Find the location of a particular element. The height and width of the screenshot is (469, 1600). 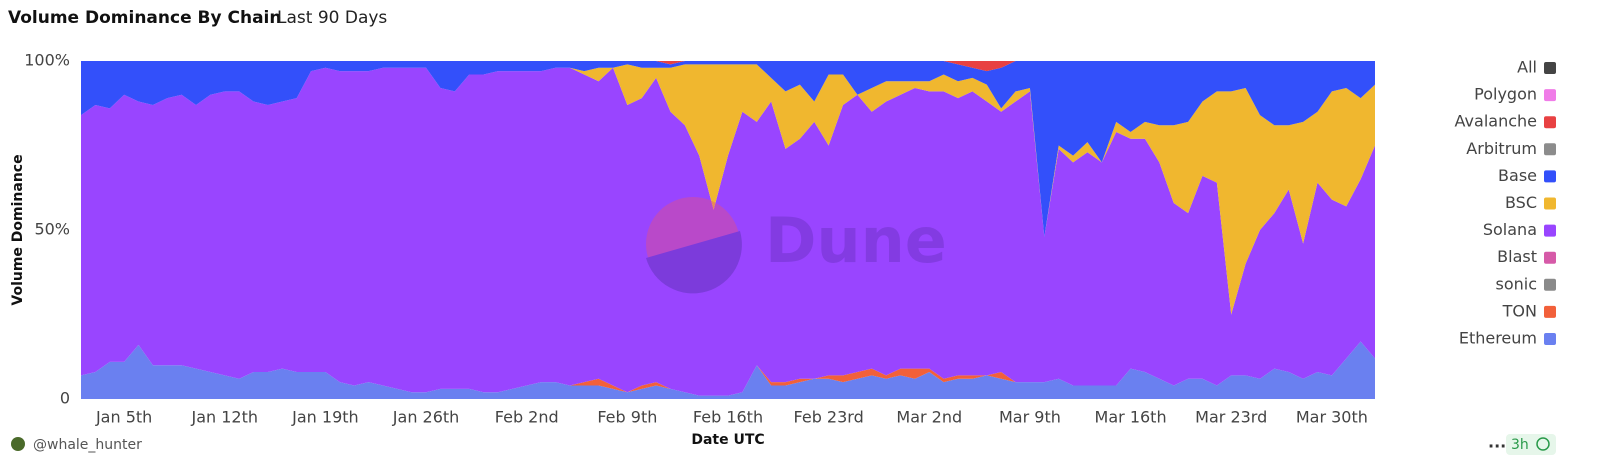

legend-label: Base is located at coordinates (1517, 175).